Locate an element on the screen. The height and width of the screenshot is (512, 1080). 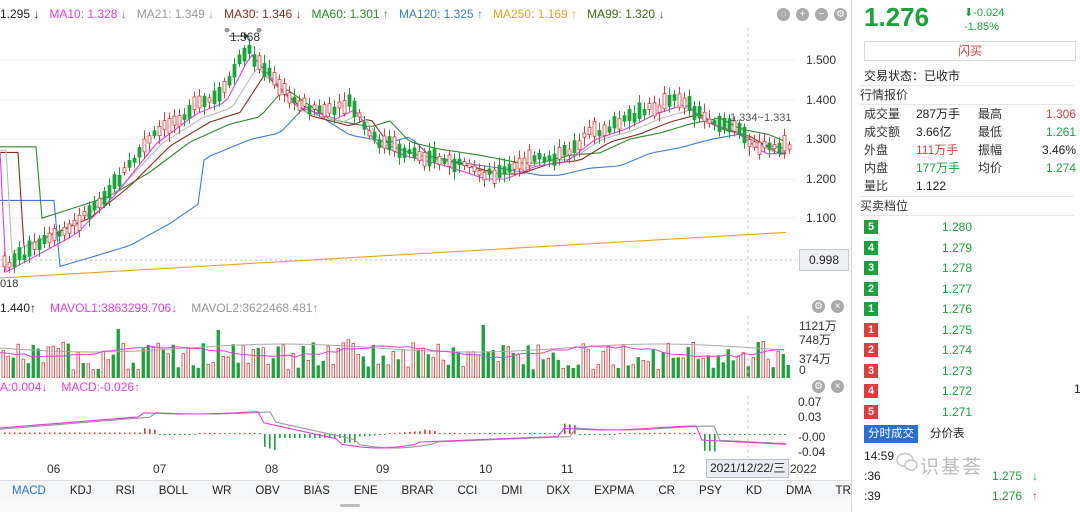
indicator-tab: BRAR is located at coordinates (417, 491).